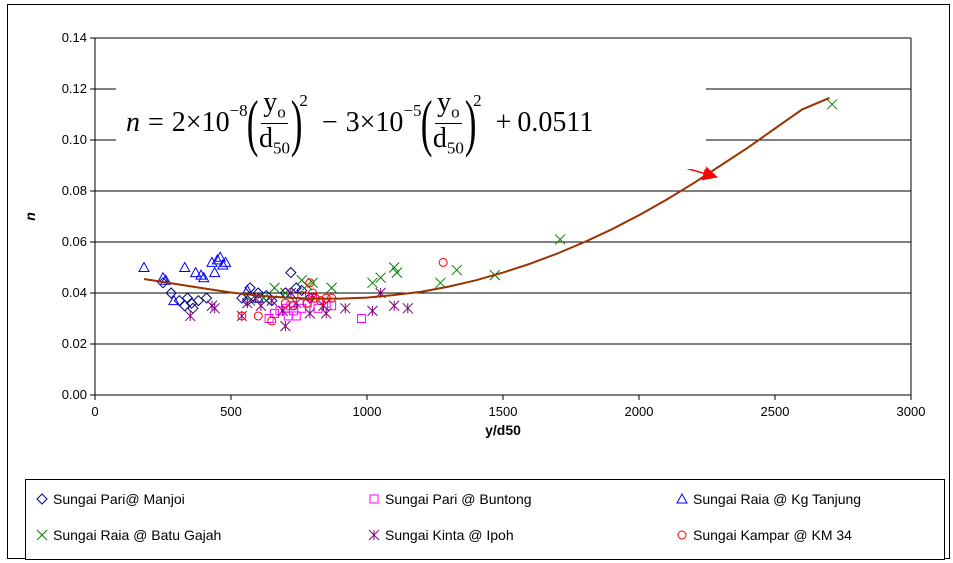  I want to click on eq-lhs: n, so click(133, 122).